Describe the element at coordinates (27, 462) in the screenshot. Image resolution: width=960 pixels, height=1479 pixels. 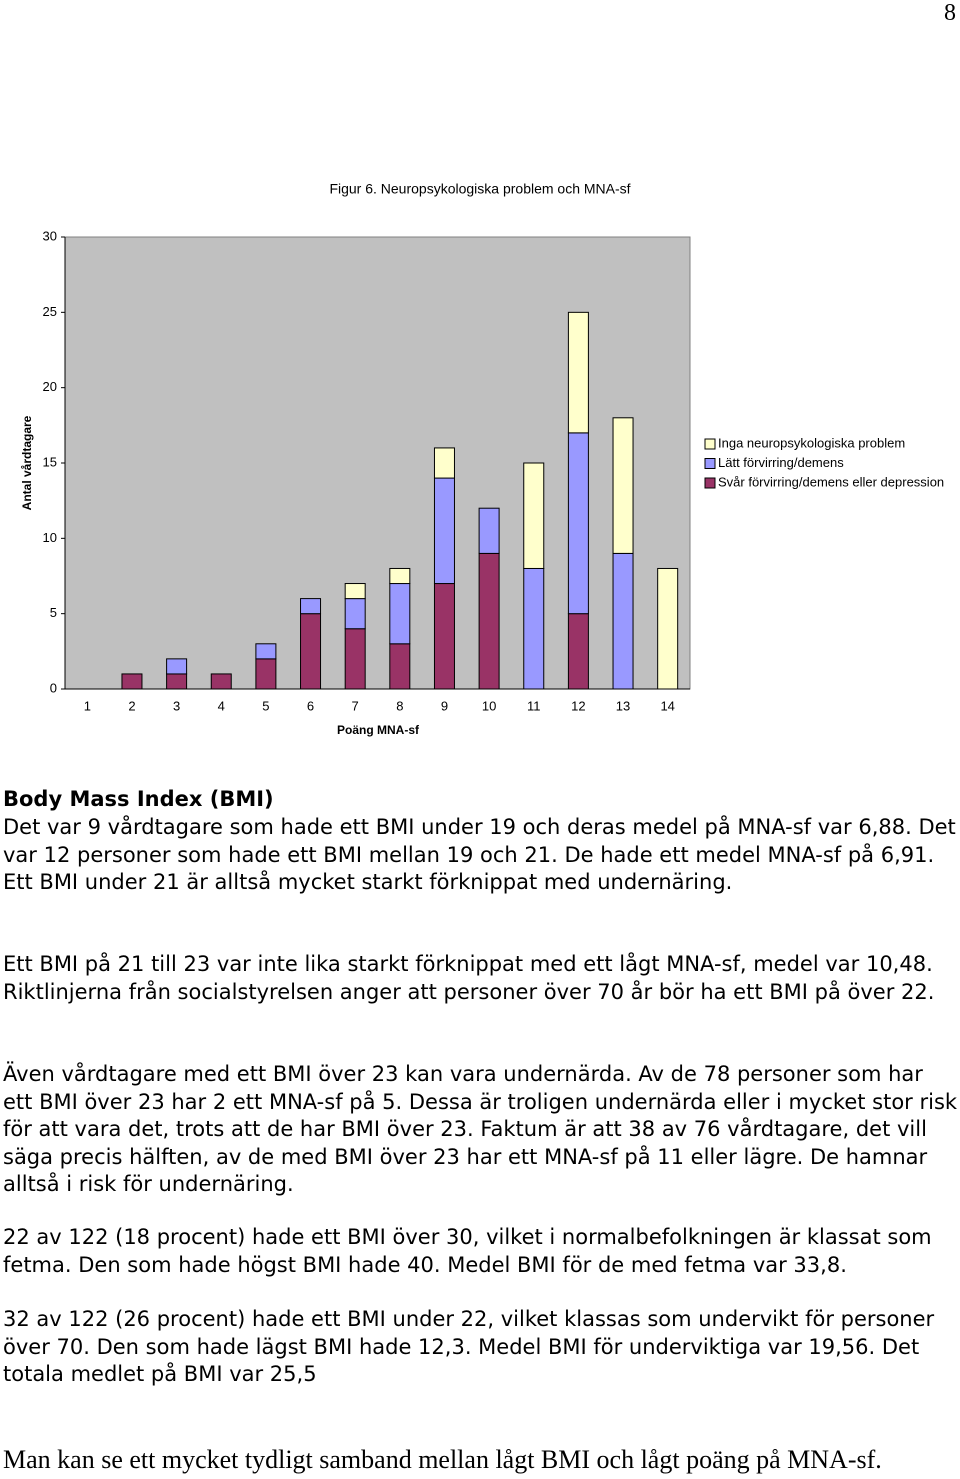
I see `y-axis-label: Antal vårdtagare` at that location.